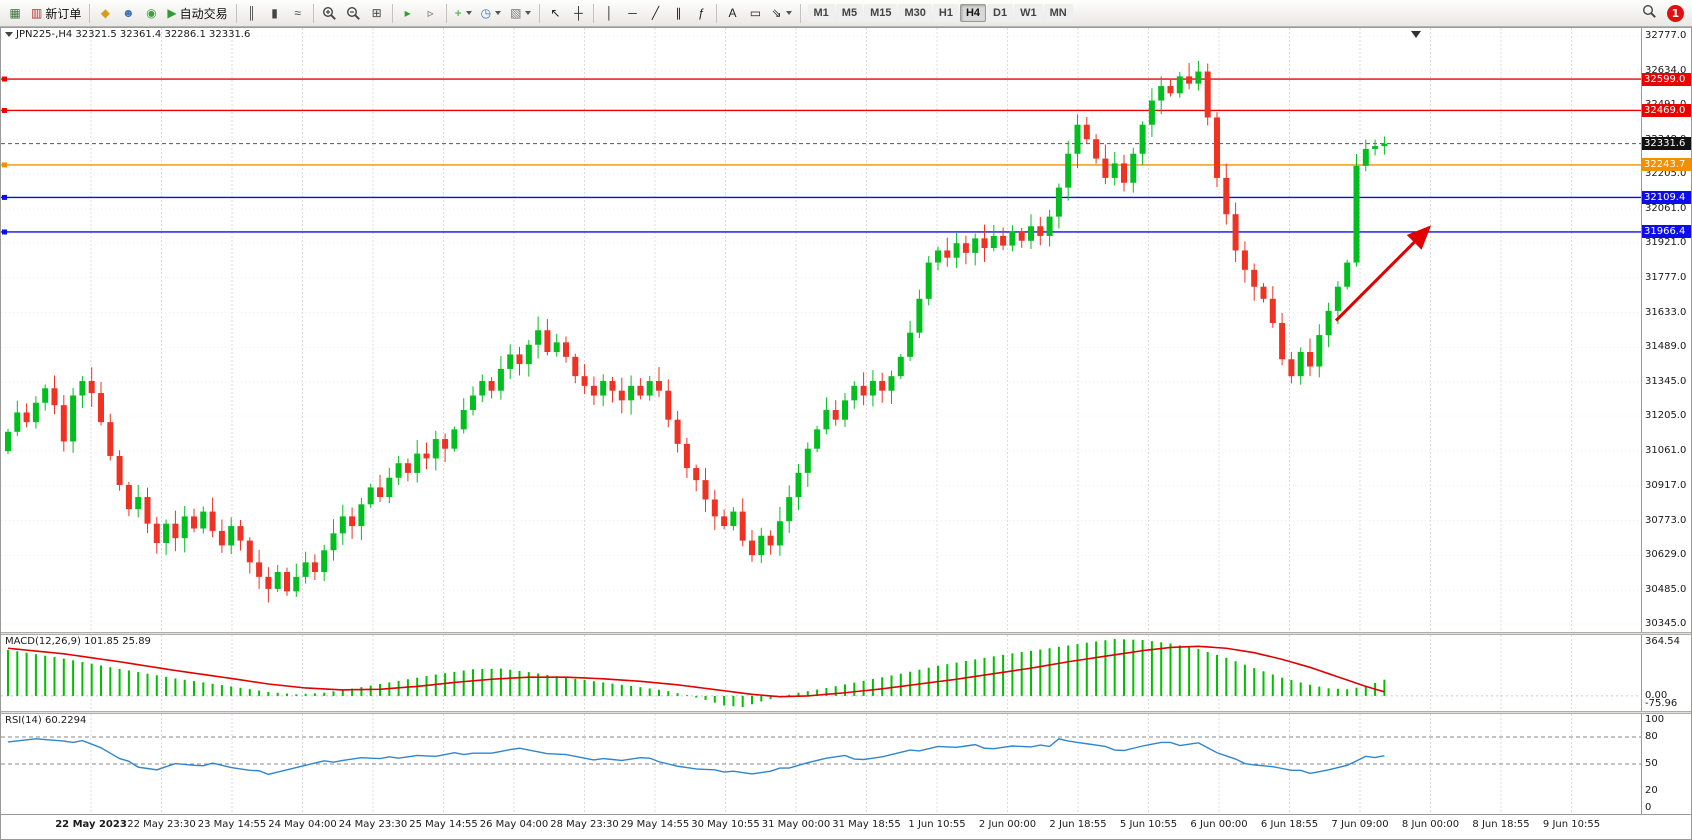 This screenshot has height=840, width=1692. What do you see at coordinates (1651, 790) in the screenshot?
I see `rsi-axis-label: 20` at bounding box center [1651, 790].